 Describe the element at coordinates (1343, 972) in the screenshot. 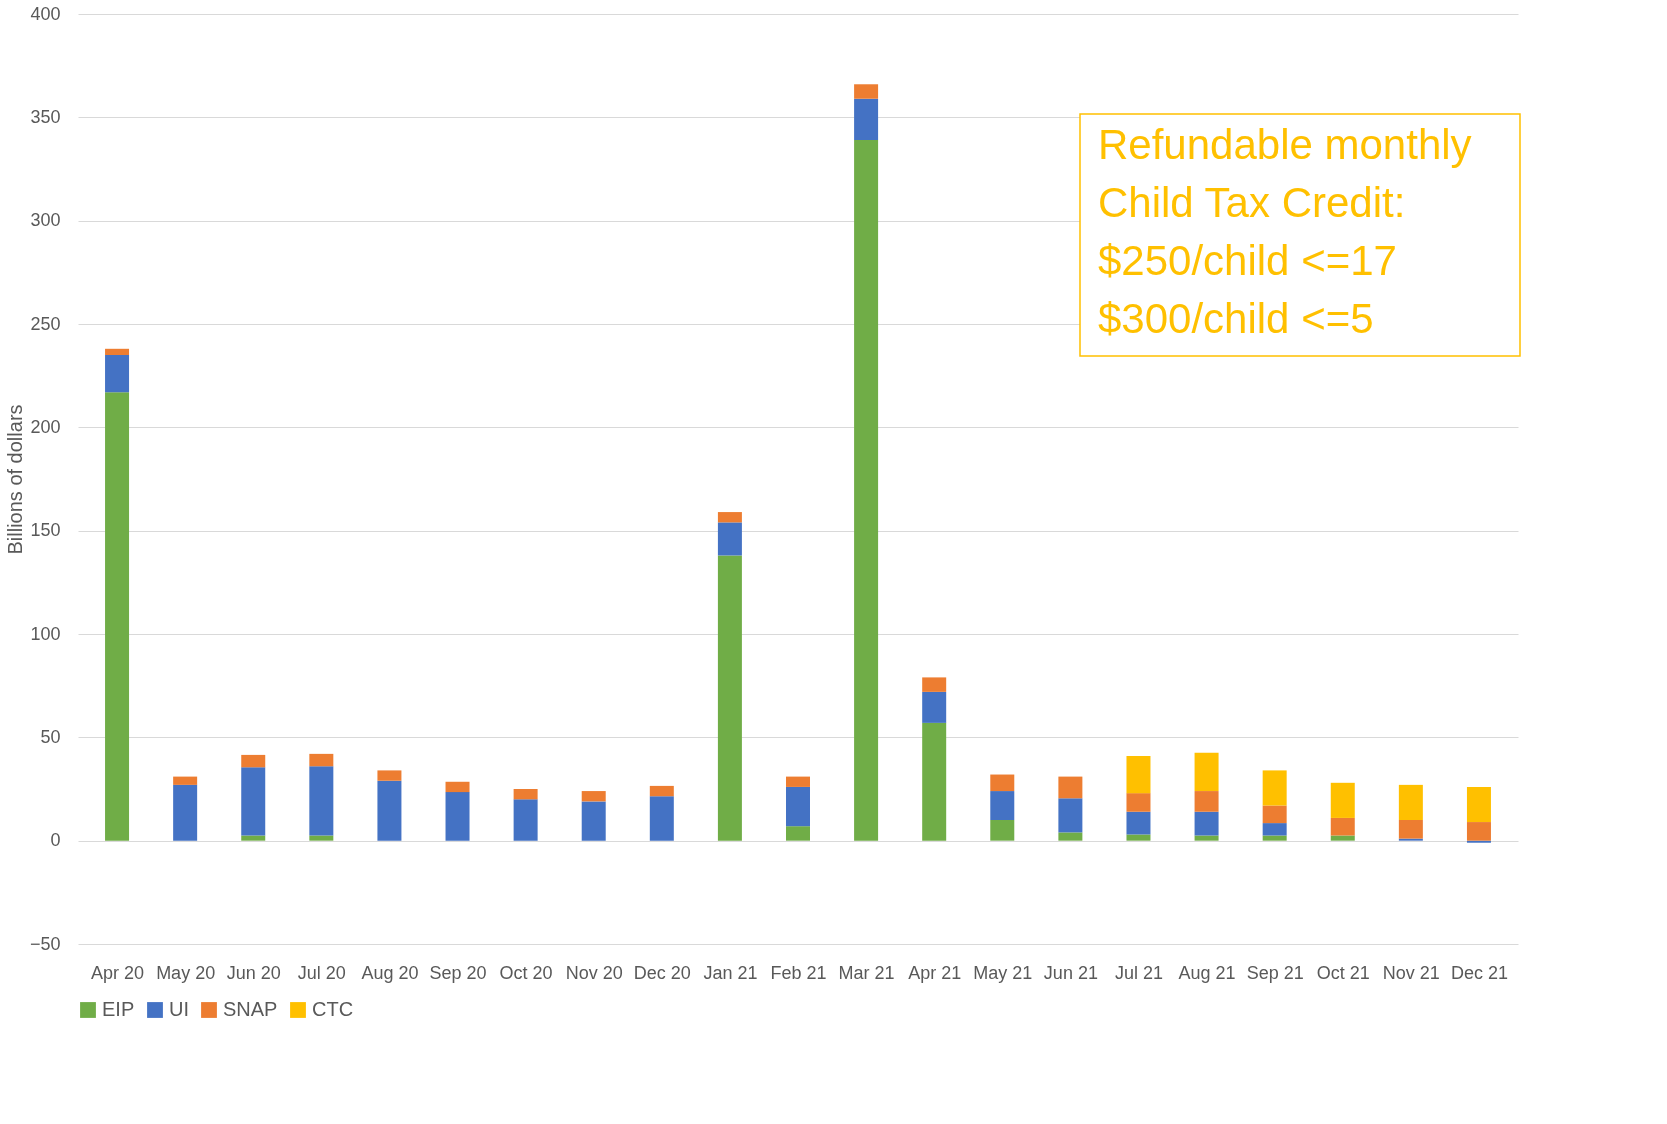

I see `x-tick-label: Oct 21` at that location.